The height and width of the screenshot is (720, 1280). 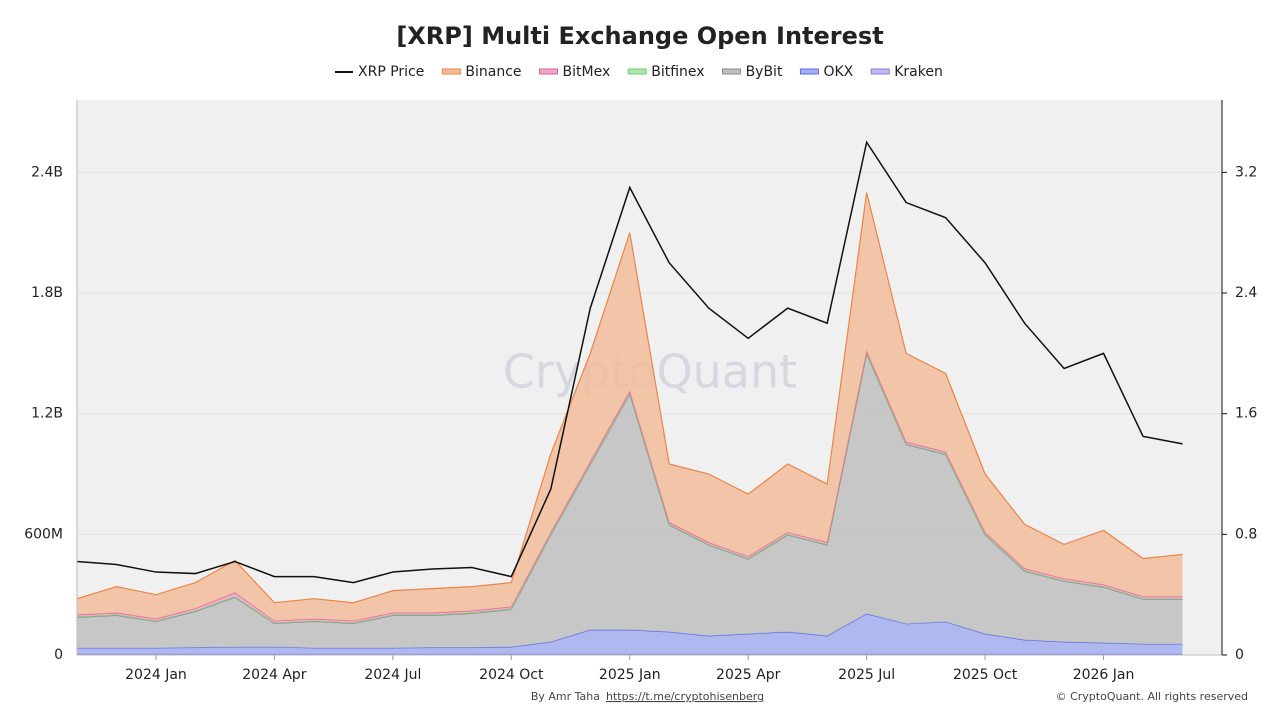 I want to click on y-tick-label: 1.2B, so click(x=47, y=414).